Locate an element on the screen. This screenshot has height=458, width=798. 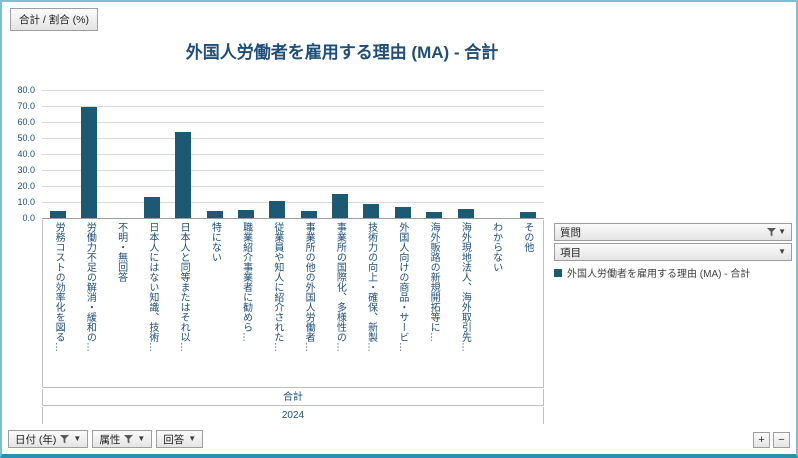
x-axis-group-label: 合計 is located at coordinates (293, 397).